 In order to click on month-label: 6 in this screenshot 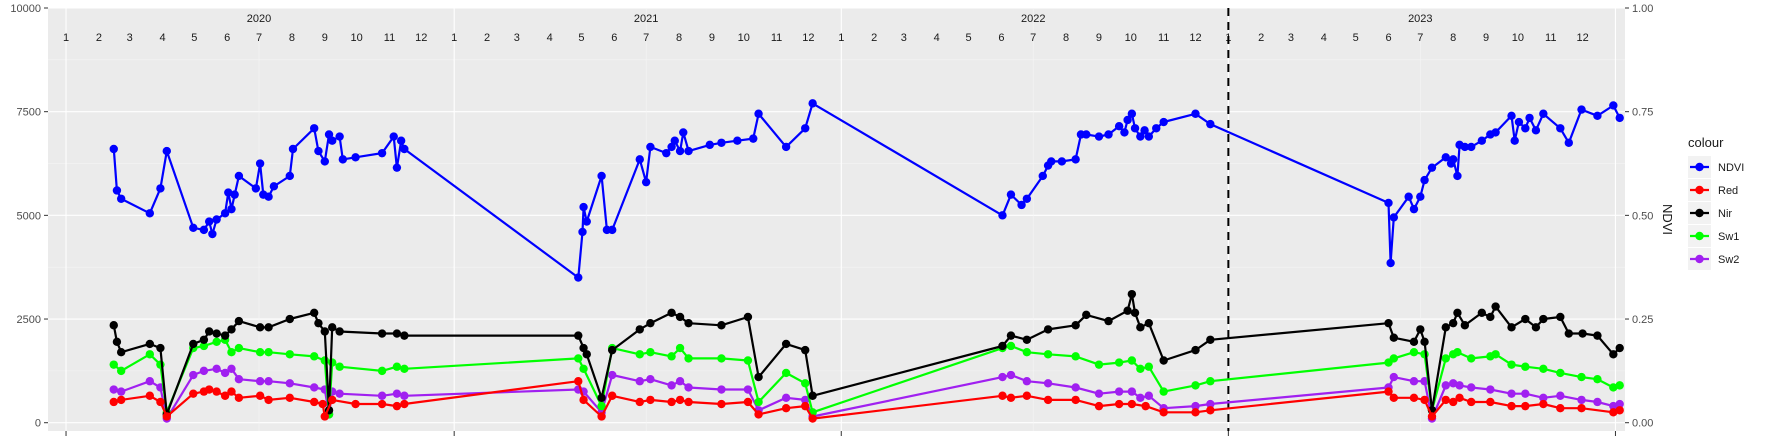, I will do `click(1001, 38)`.